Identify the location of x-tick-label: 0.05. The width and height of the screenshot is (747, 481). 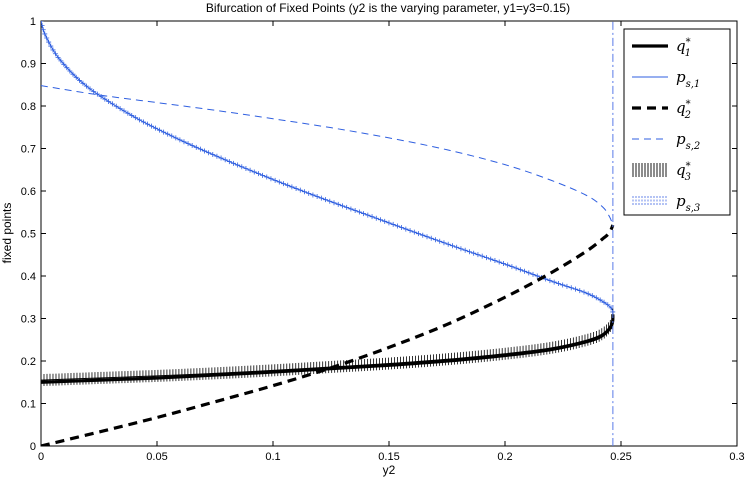
(156, 457).